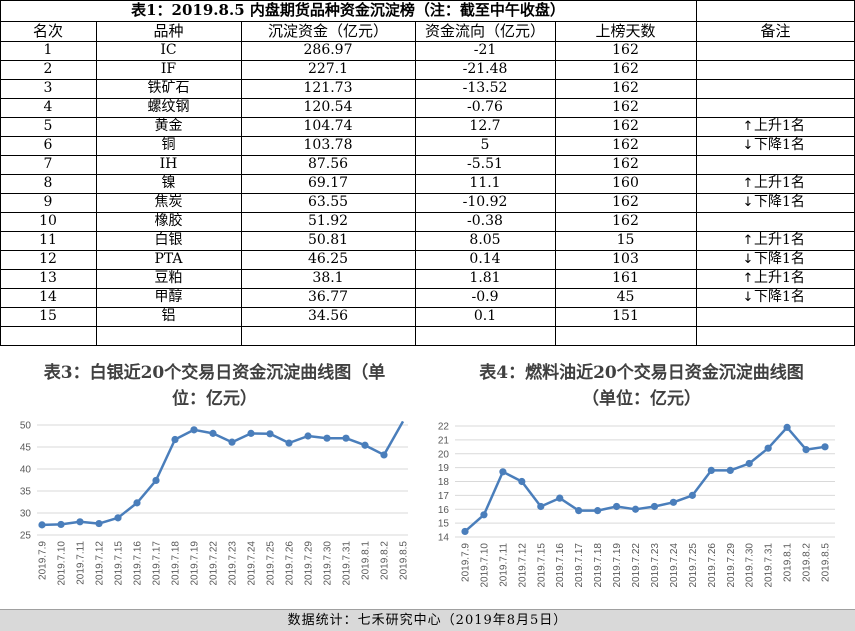 The height and width of the screenshot is (631, 855). Describe the element at coordinates (168, 202) in the screenshot. I see `cell-name: 焦炭` at that location.